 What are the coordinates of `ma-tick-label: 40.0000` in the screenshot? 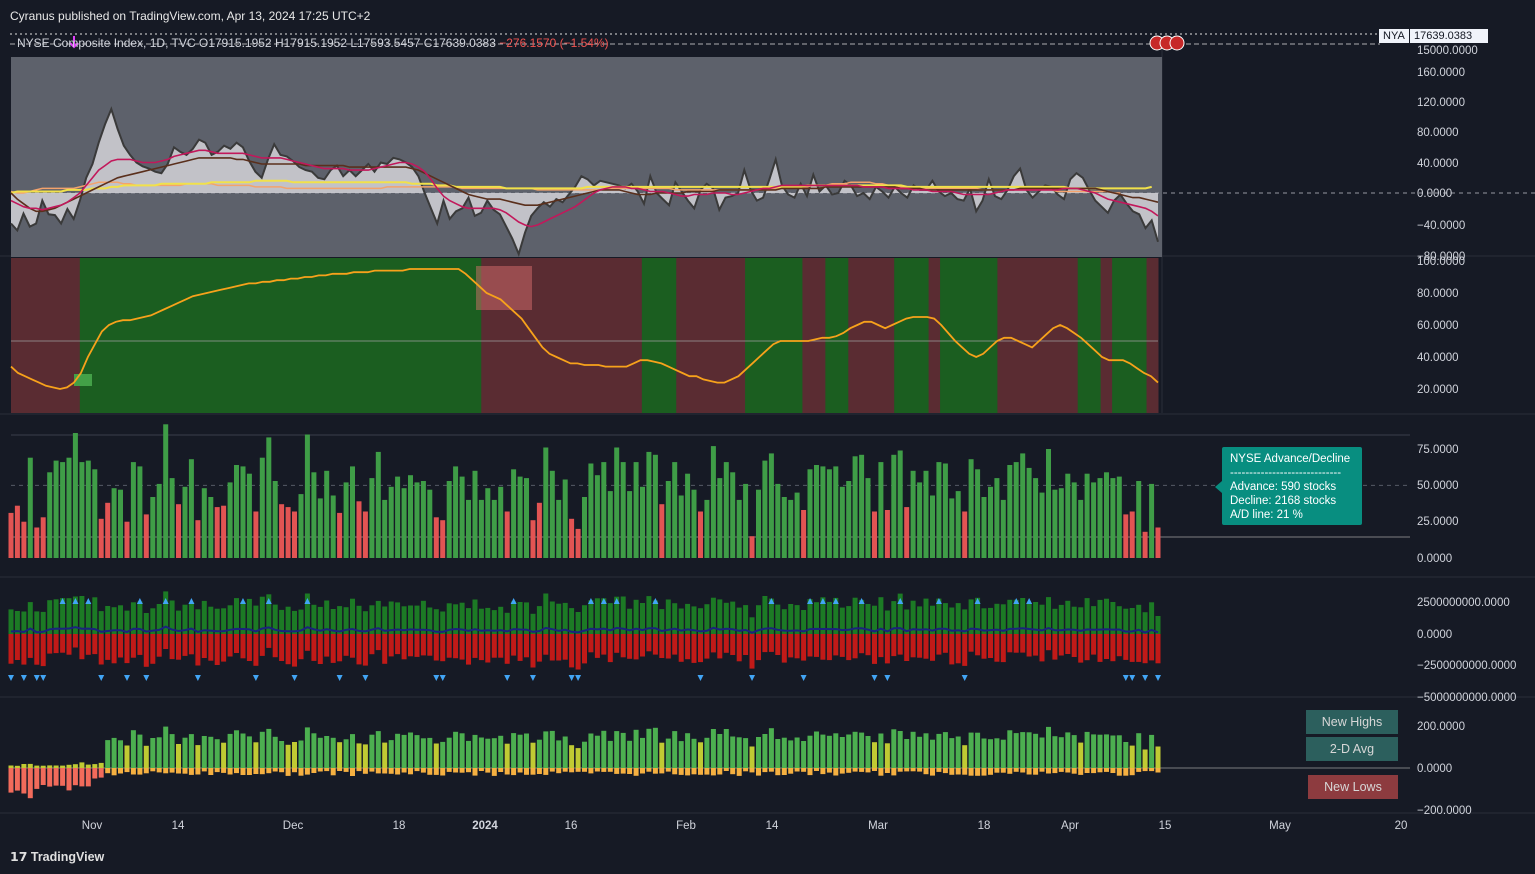 It's located at (1438, 358).